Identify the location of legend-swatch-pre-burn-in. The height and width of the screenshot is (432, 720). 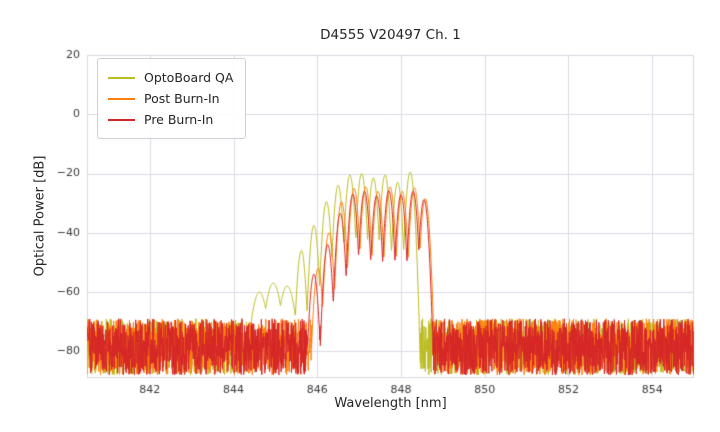
(121, 119).